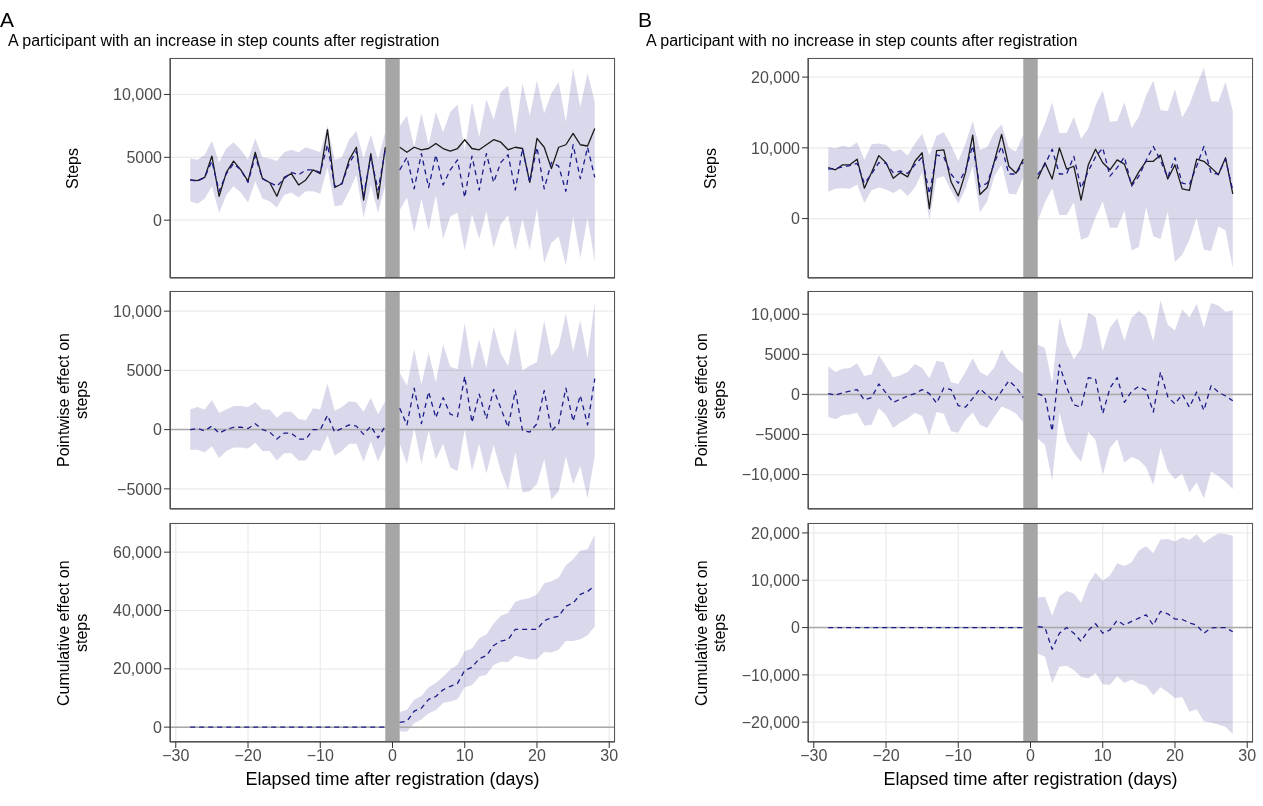 The width and height of the screenshot is (1263, 806). What do you see at coordinates (7, 19) in the screenshot?
I see `text: A` at bounding box center [7, 19].